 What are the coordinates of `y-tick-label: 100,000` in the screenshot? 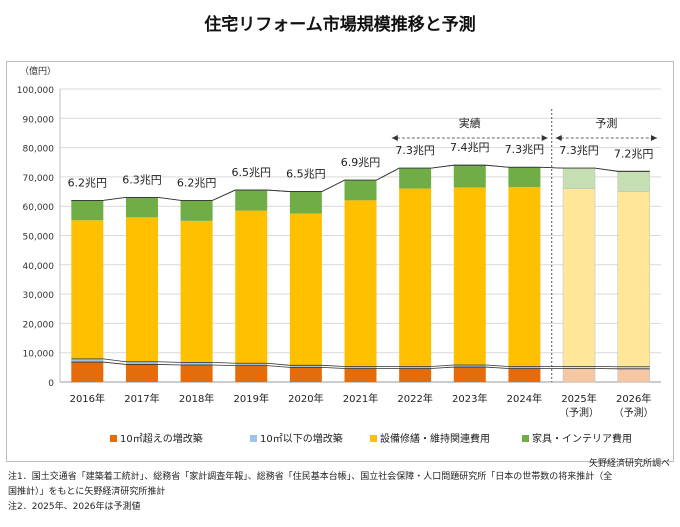 It's located at (35, 91).